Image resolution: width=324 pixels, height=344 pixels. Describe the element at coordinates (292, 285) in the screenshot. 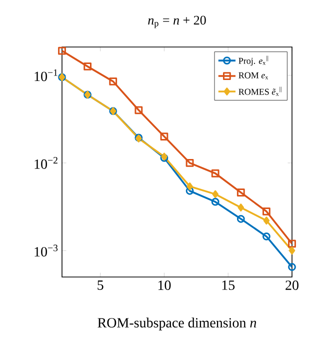

I see `x-tick-label: 20` at that location.